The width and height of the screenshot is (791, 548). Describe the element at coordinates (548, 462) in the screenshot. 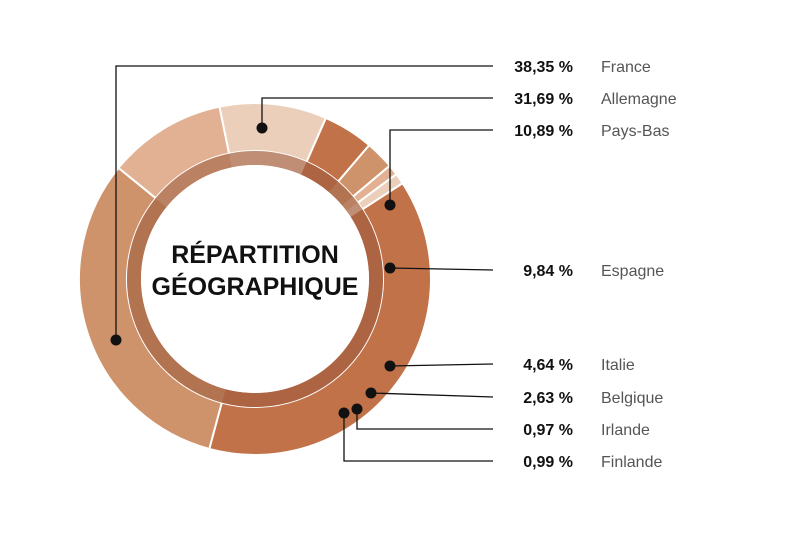

I see `value-label-finlande: 0,99 %` at that location.